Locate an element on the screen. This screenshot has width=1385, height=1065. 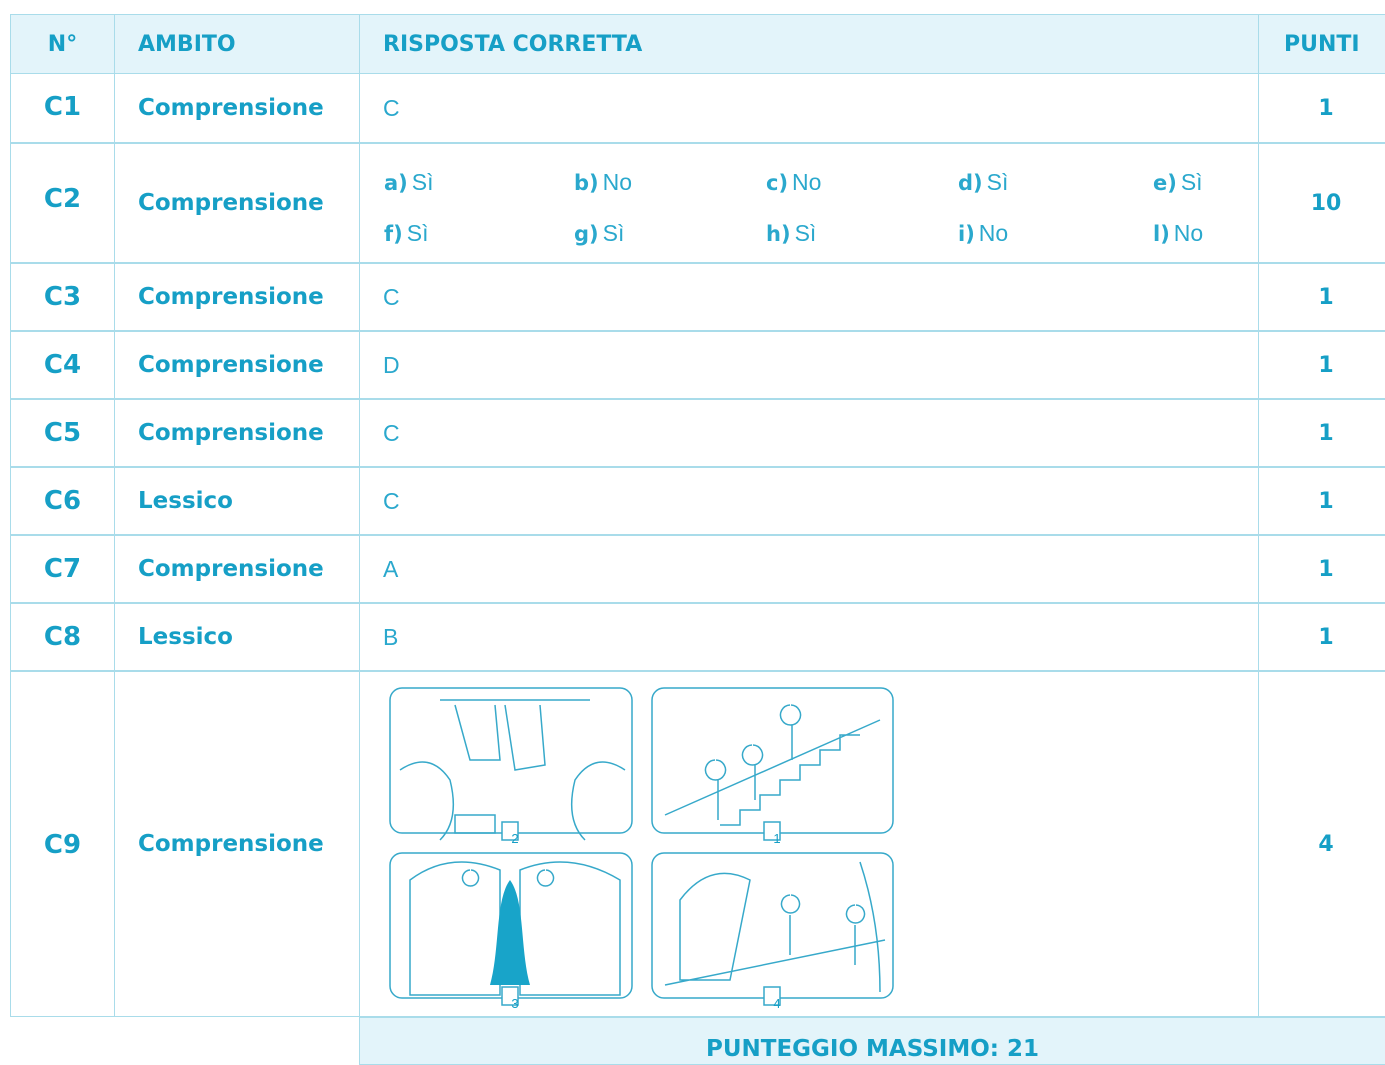
footer-label: PUNTEGGIO MASSIMO: is located at coordinates (852, 1049).